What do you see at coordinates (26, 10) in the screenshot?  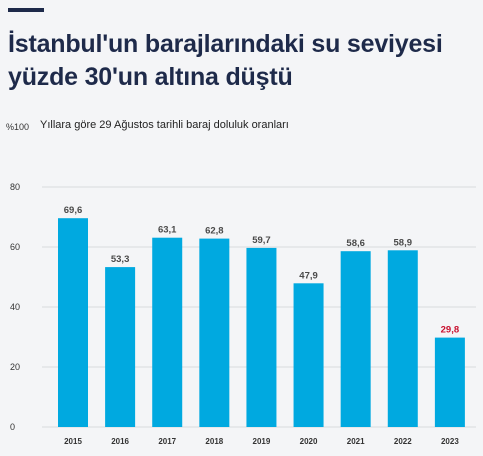 I see `accent-bar` at bounding box center [26, 10].